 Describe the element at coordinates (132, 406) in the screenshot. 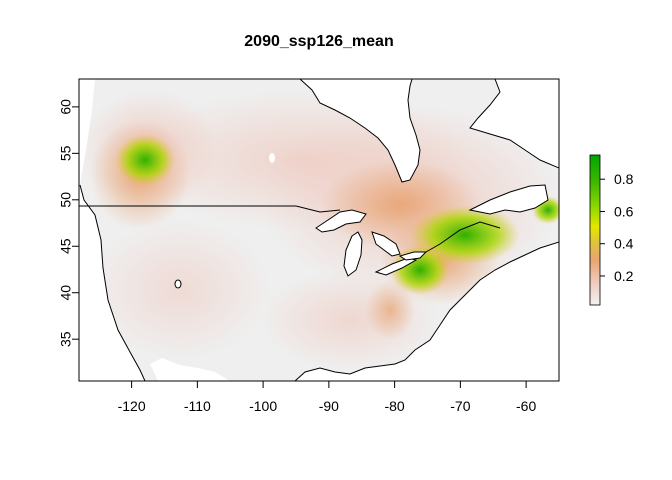

I see `x-tick-label: -120` at that location.